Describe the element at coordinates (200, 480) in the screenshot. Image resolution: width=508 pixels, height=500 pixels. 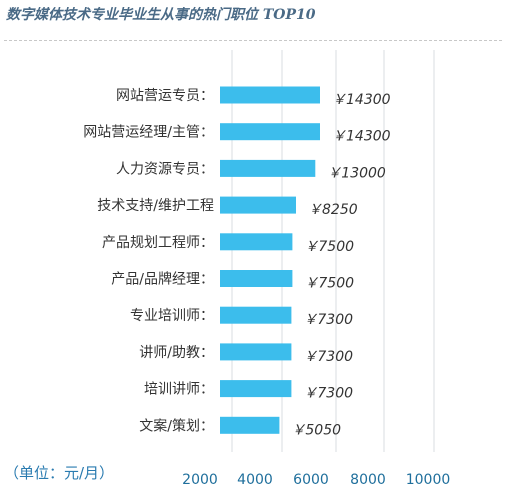
I see `x-tick-label: 2000` at that location.